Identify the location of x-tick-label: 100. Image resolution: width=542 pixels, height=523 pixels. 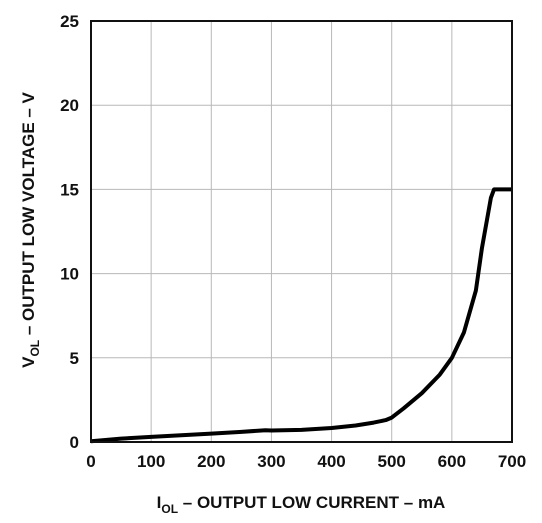
(151, 461).